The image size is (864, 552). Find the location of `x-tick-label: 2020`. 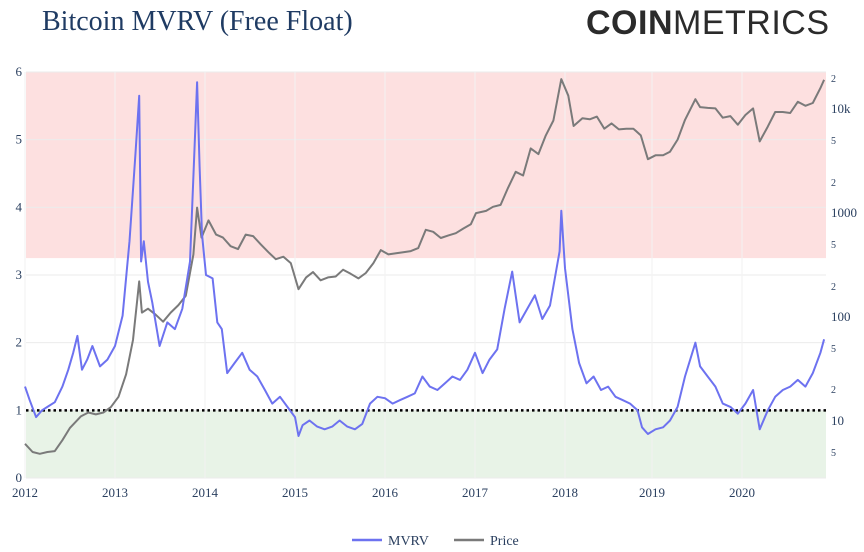

x-tick-label: 2020 is located at coordinates (742, 492).